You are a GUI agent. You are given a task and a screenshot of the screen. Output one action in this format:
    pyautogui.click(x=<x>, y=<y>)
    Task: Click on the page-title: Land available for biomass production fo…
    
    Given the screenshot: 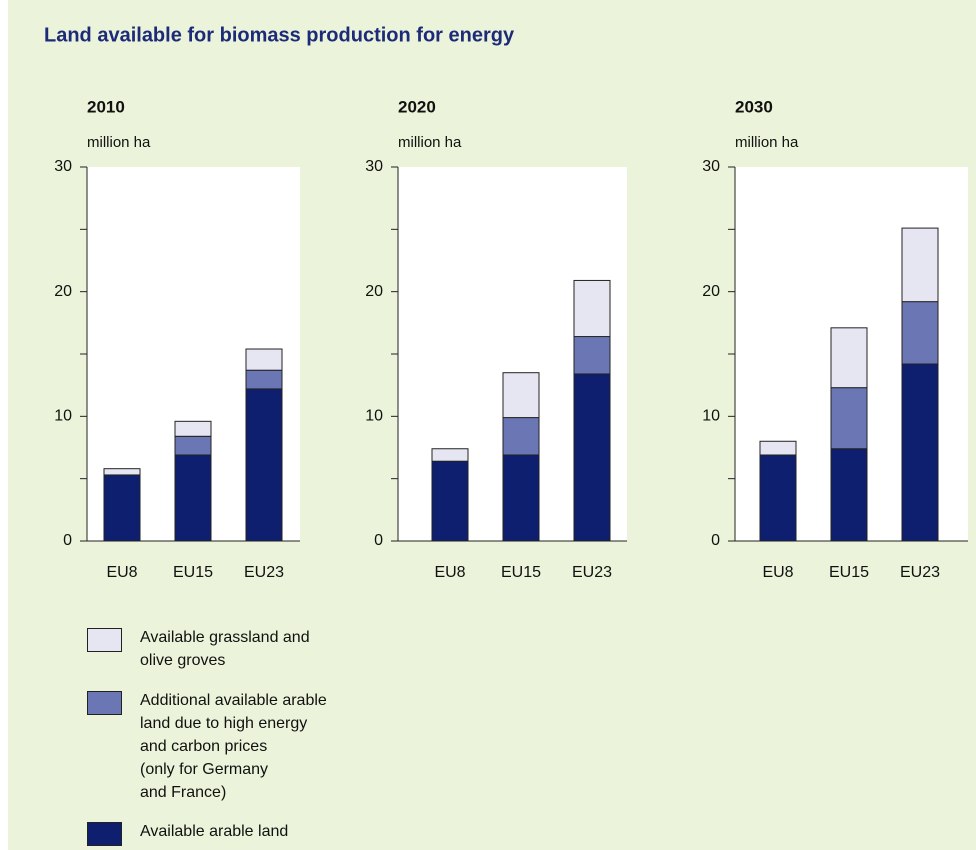 What is the action you would take?
    pyautogui.click(x=279, y=35)
    